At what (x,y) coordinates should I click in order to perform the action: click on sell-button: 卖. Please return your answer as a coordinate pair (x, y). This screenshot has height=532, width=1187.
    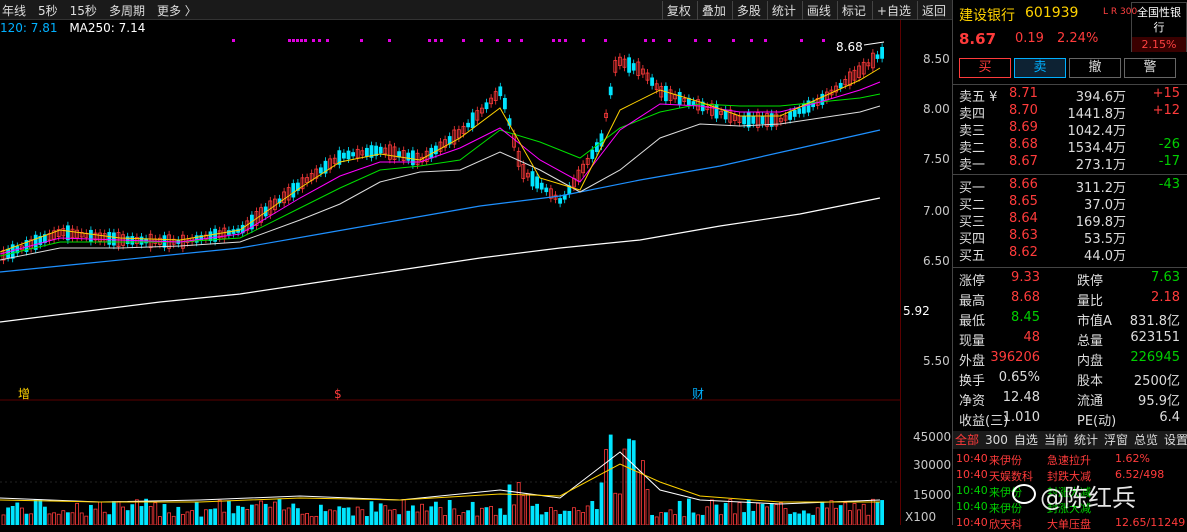
    Looking at the image, I should click on (1040, 68).